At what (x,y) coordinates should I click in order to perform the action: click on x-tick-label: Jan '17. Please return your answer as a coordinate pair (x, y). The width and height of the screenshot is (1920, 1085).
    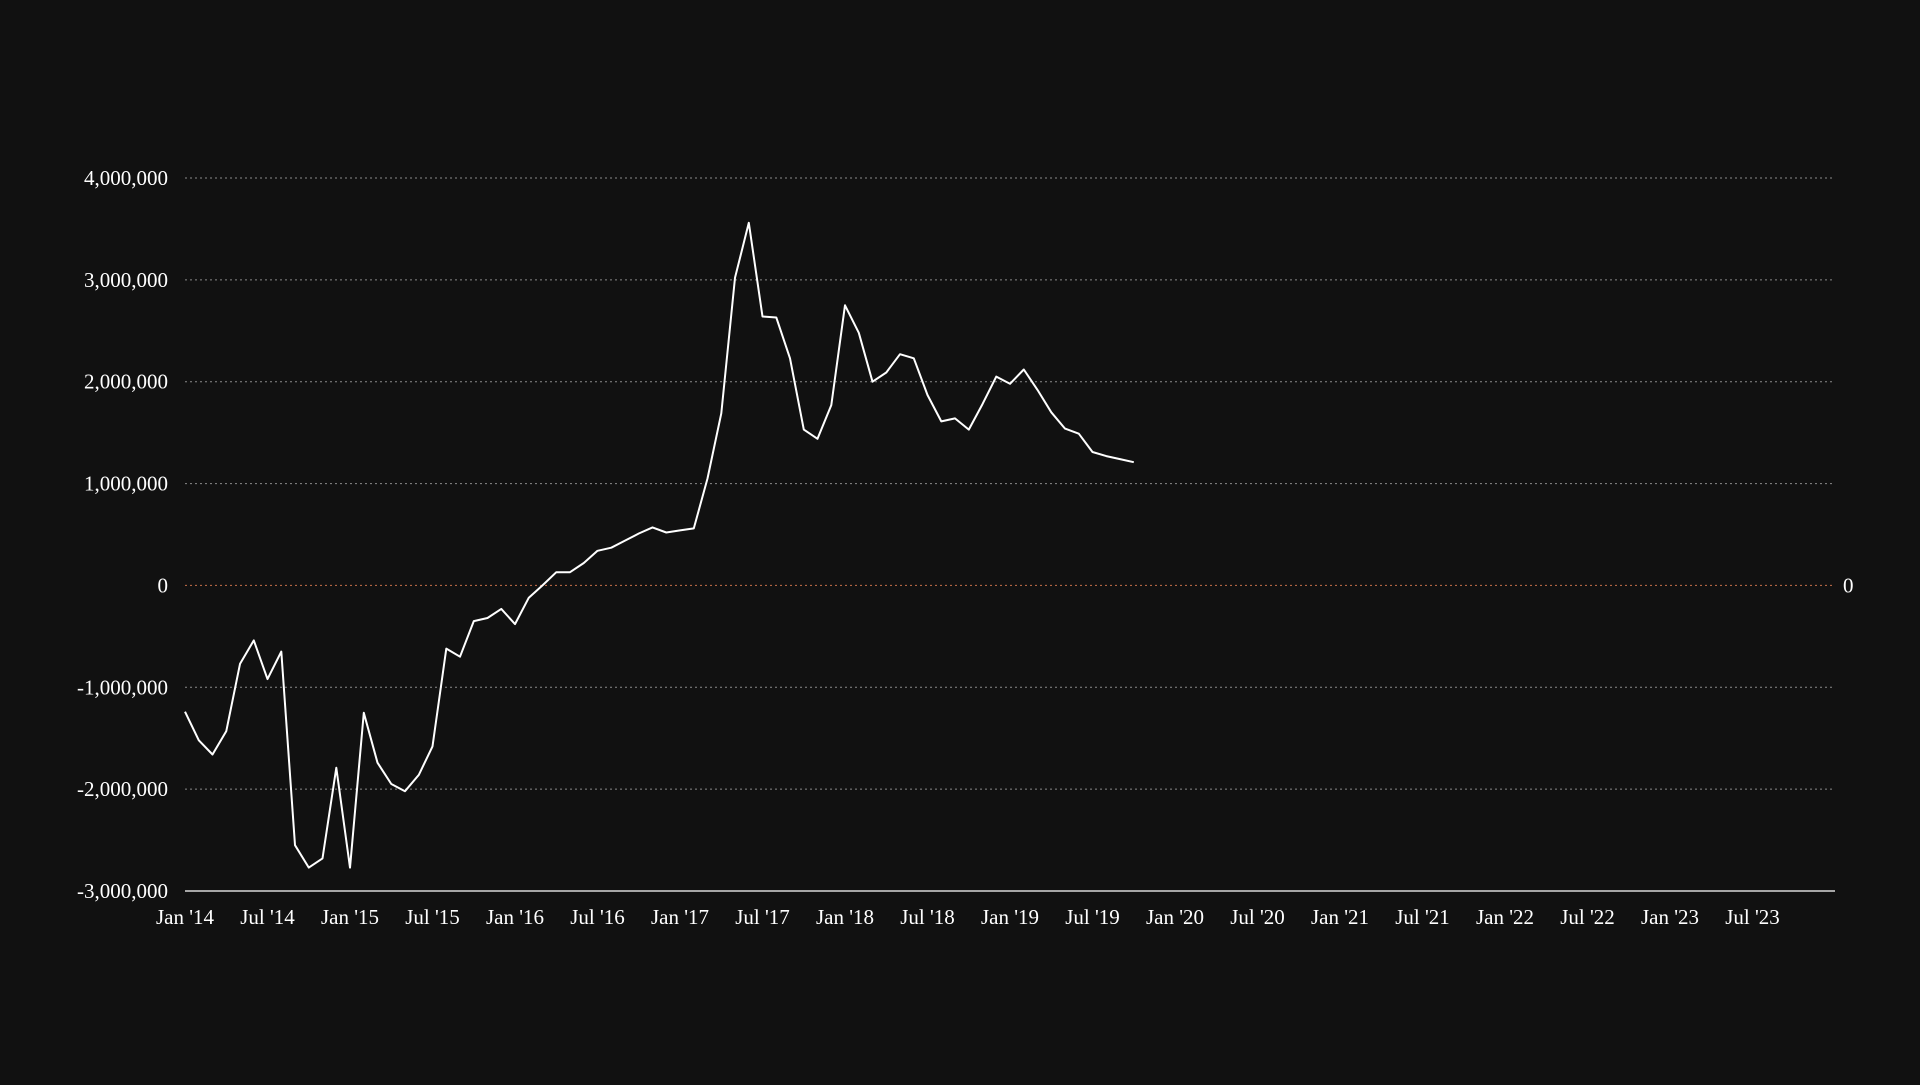
    Looking at the image, I should click on (680, 917).